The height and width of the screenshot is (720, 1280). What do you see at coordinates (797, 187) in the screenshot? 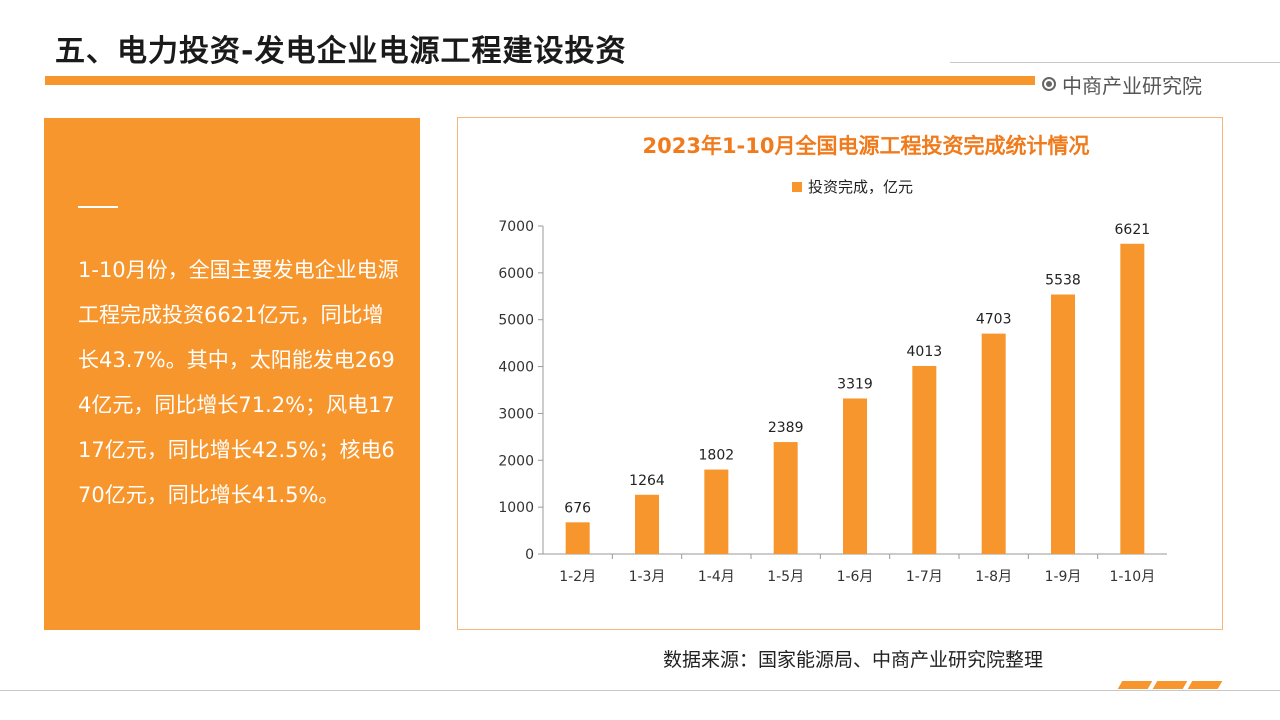
I see `legend-swatch` at bounding box center [797, 187].